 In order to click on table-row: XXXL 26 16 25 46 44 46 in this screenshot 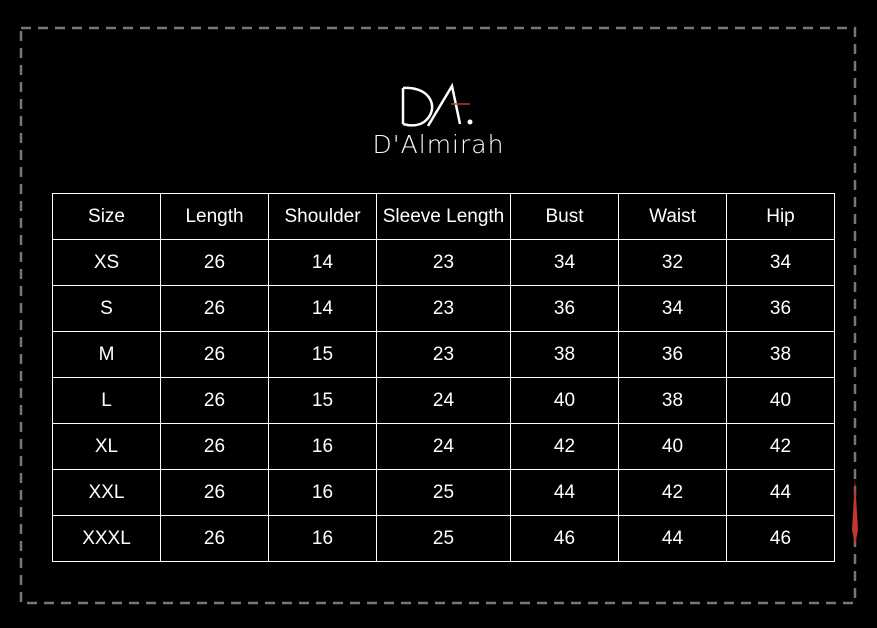, I will do `click(443, 538)`.